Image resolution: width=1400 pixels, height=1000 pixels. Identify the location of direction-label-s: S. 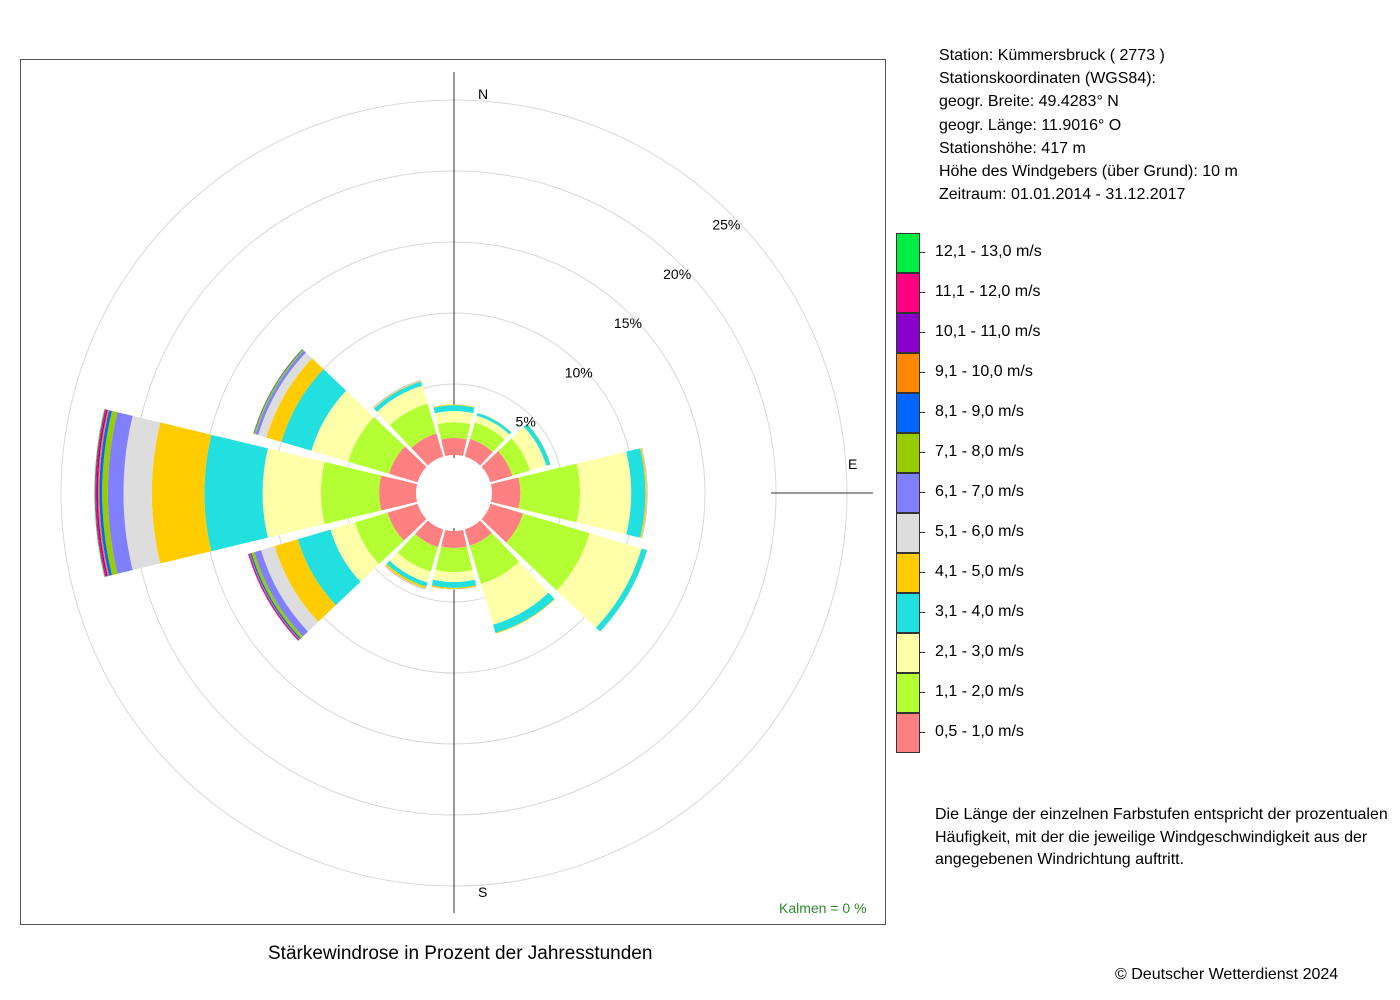
(482, 892).